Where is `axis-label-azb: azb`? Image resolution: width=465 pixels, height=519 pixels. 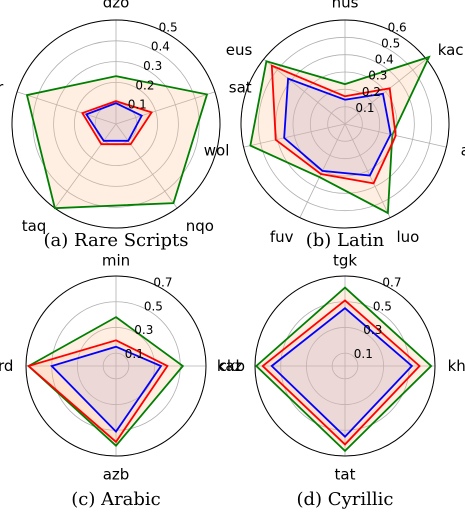
axis-label-azb: azb is located at coordinates (116, 475).